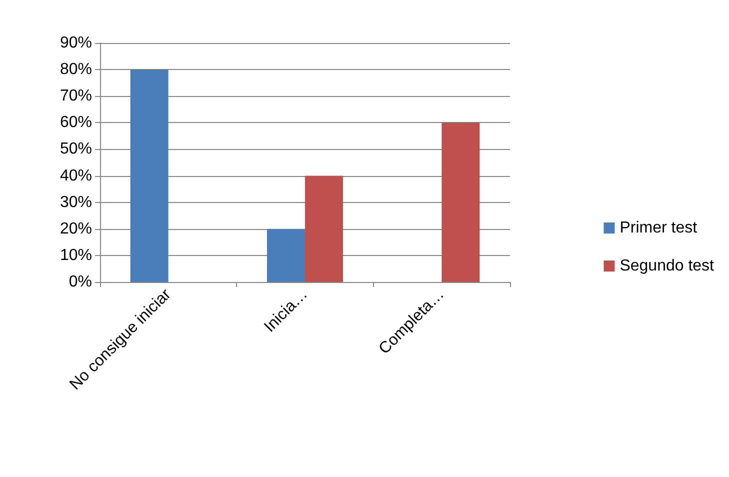 This screenshot has height=477, width=729. What do you see at coordinates (76, 202) in the screenshot?
I see `y-tick-label: 30%` at bounding box center [76, 202].